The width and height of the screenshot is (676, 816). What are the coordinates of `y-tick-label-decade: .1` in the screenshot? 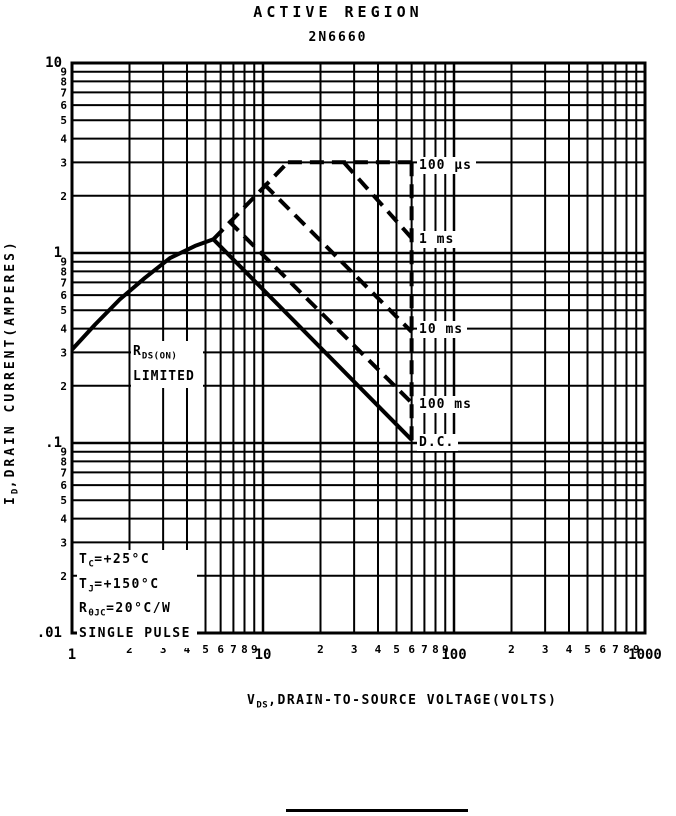 It's located at (53, 443).